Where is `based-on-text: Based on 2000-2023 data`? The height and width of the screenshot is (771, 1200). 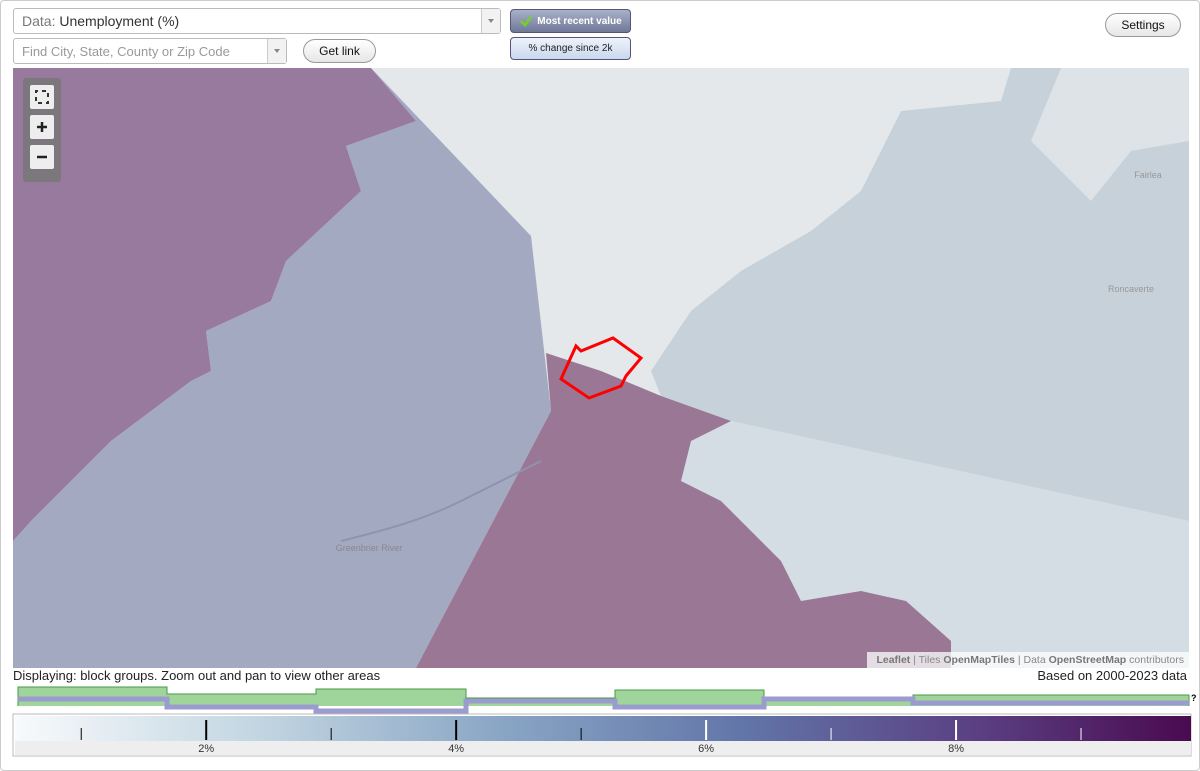 based-on-text: Based on 2000-2023 data is located at coordinates (1112, 675).